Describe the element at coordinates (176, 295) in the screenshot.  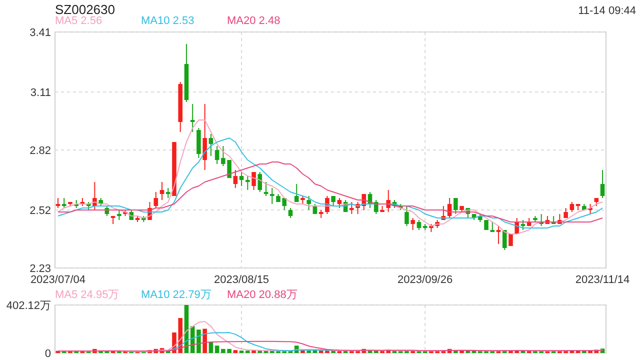
I see `text: MA10 22.79万` at that location.